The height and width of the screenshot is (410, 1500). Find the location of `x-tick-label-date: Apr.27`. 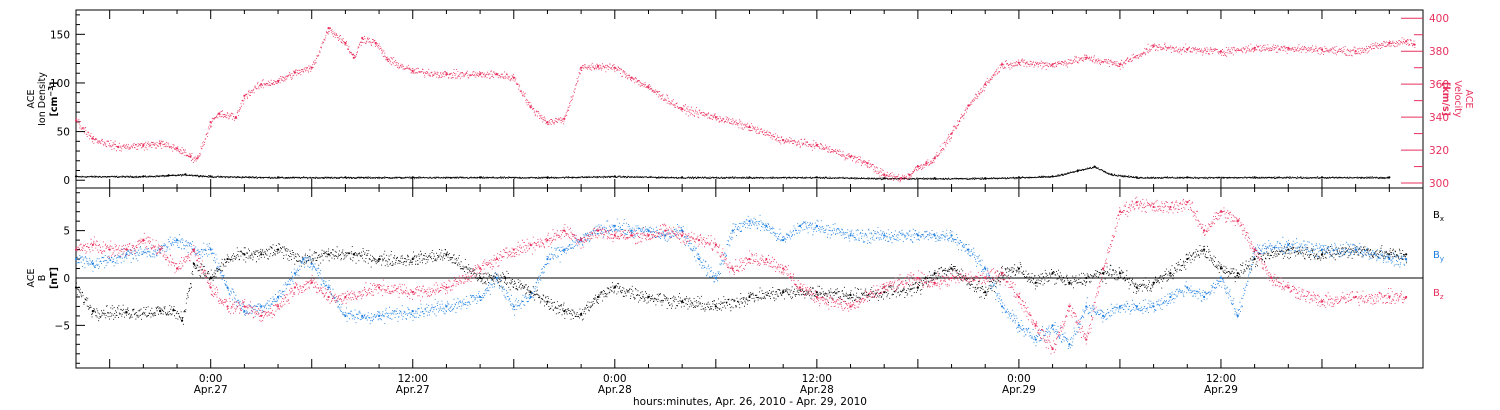

x-tick-label-date: Apr.27 is located at coordinates (211, 390).